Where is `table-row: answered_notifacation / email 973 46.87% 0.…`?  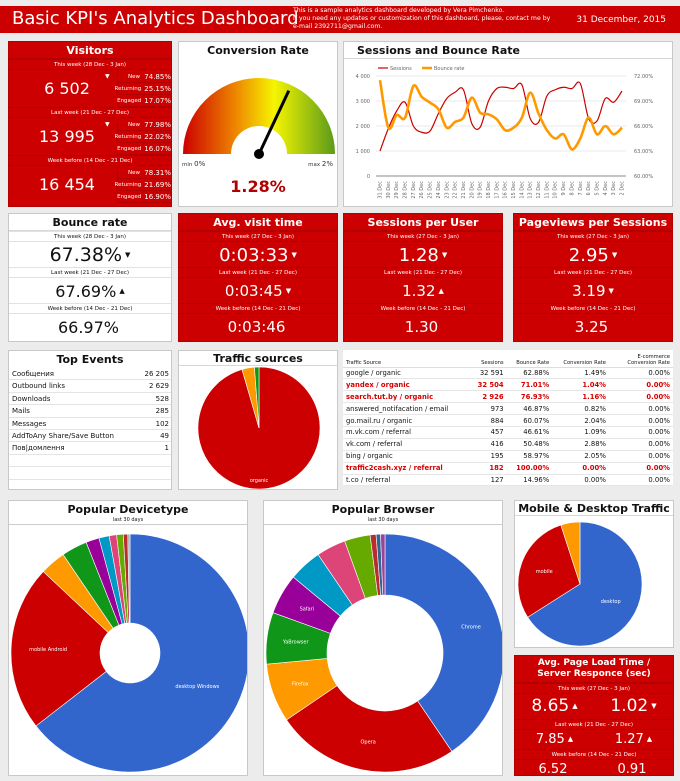 table-row: answered_notifacation / email 973 46.87% 0.… is located at coordinates (508, 409).